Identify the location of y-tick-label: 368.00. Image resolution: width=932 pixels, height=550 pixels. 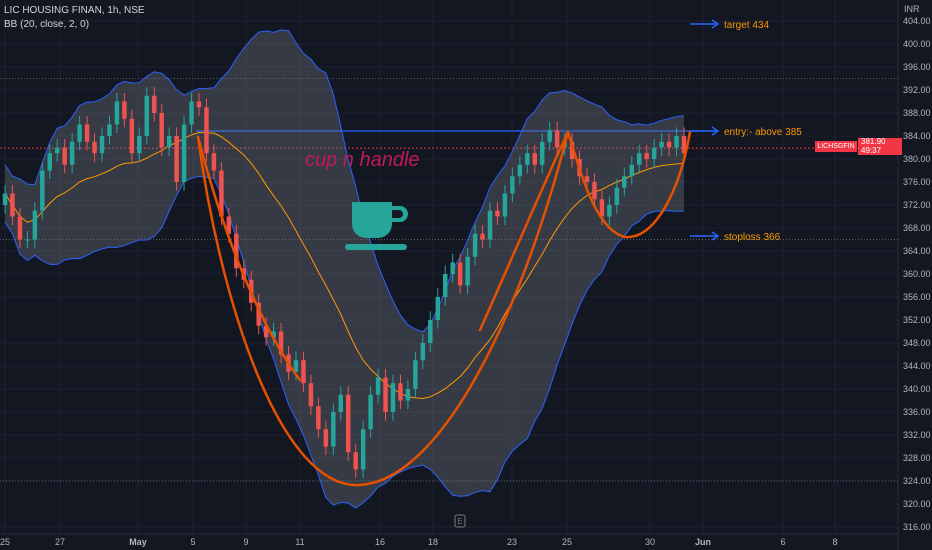
(917, 228).